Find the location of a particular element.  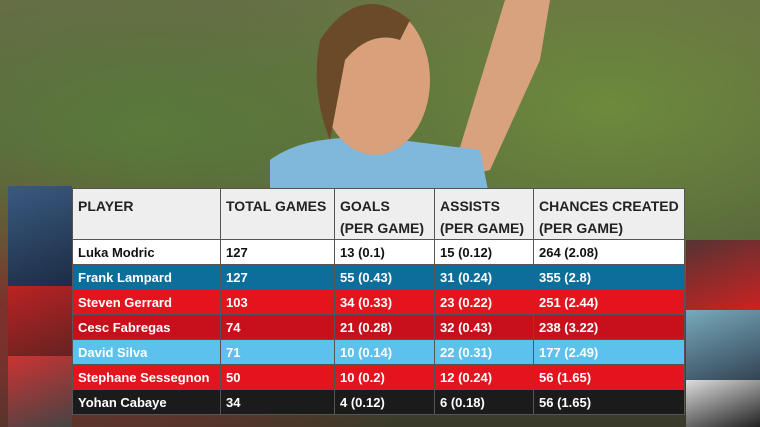

cell-goals: 21 (0.28) is located at coordinates (384, 327).